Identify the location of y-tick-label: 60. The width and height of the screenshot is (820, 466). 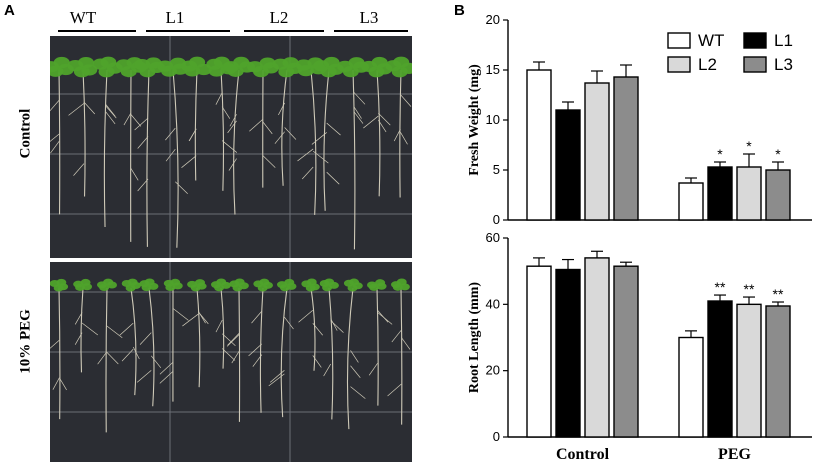
(493, 237).